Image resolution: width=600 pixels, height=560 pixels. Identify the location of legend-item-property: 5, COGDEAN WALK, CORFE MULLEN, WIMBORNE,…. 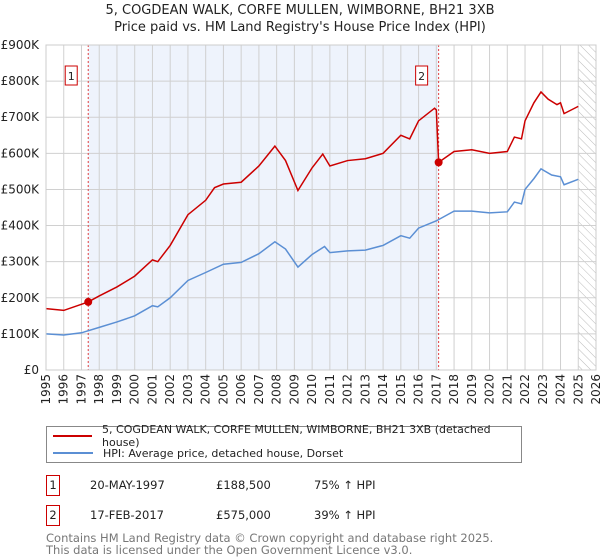
(287, 436).